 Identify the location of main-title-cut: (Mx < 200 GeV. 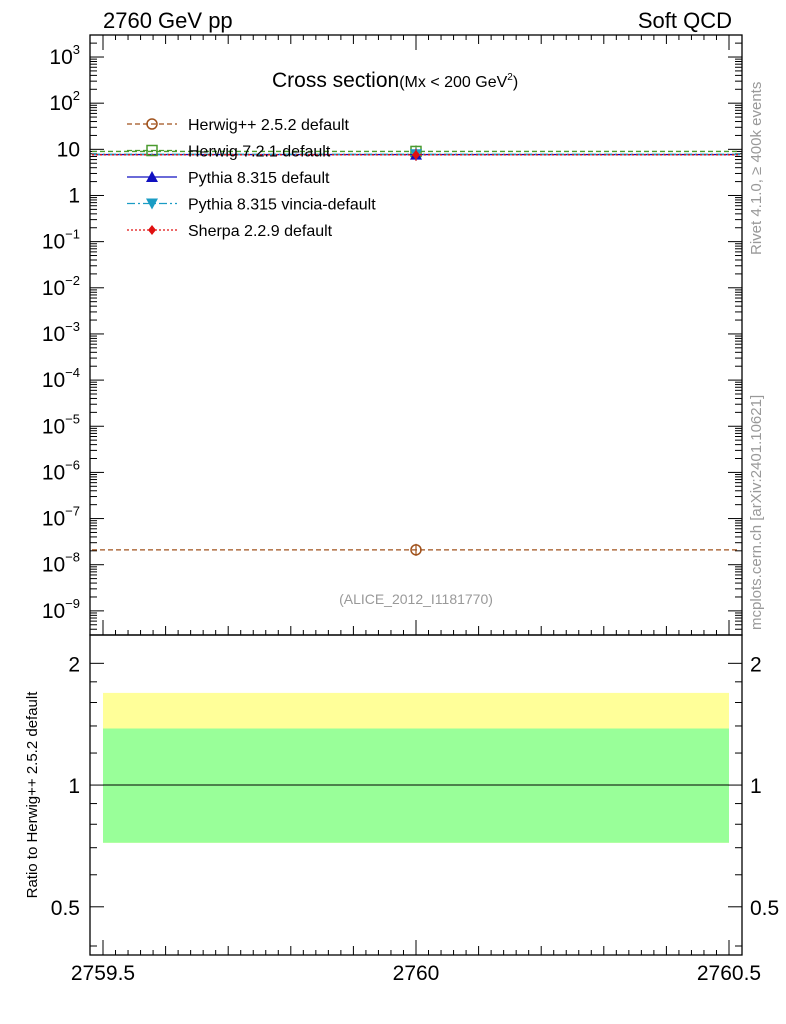
(453, 82).